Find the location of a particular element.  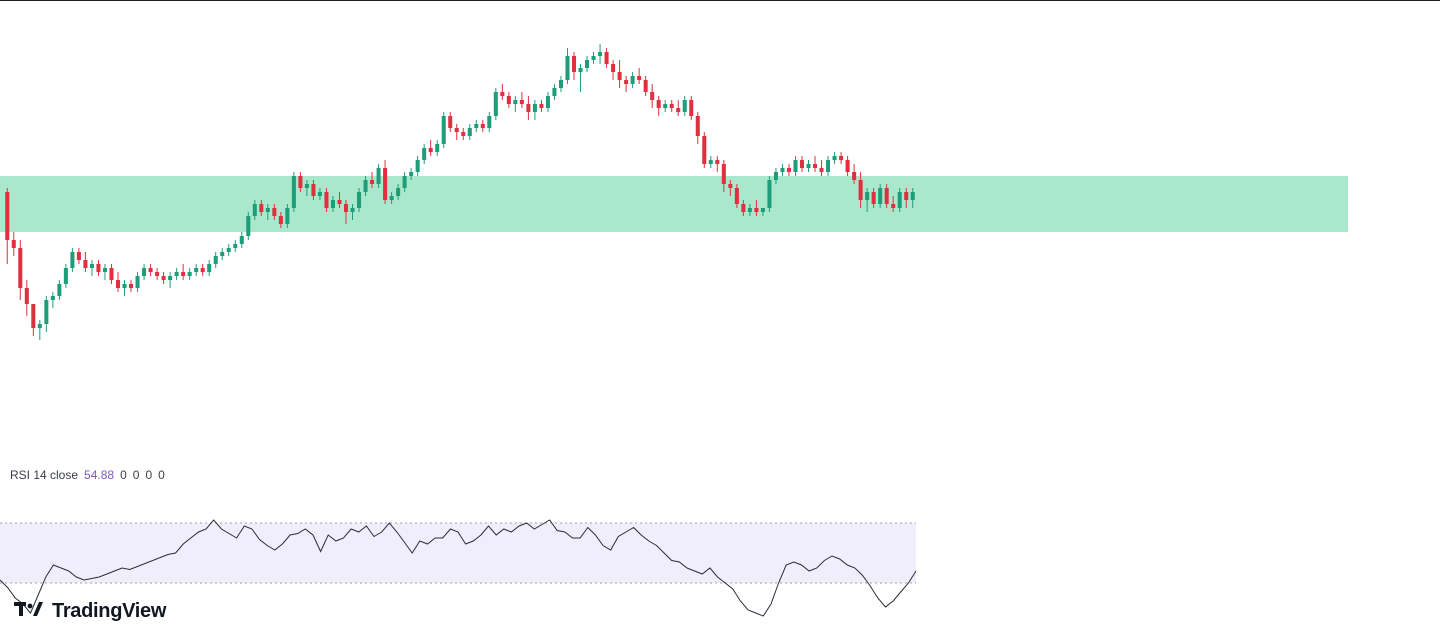

support-zone is located at coordinates (674, 204).